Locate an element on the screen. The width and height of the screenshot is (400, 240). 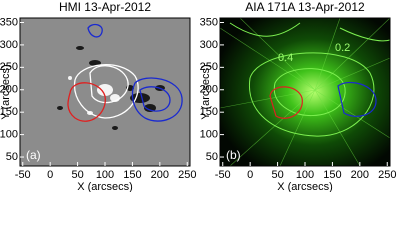
contour-label: 0.4 is located at coordinates (285, 58).